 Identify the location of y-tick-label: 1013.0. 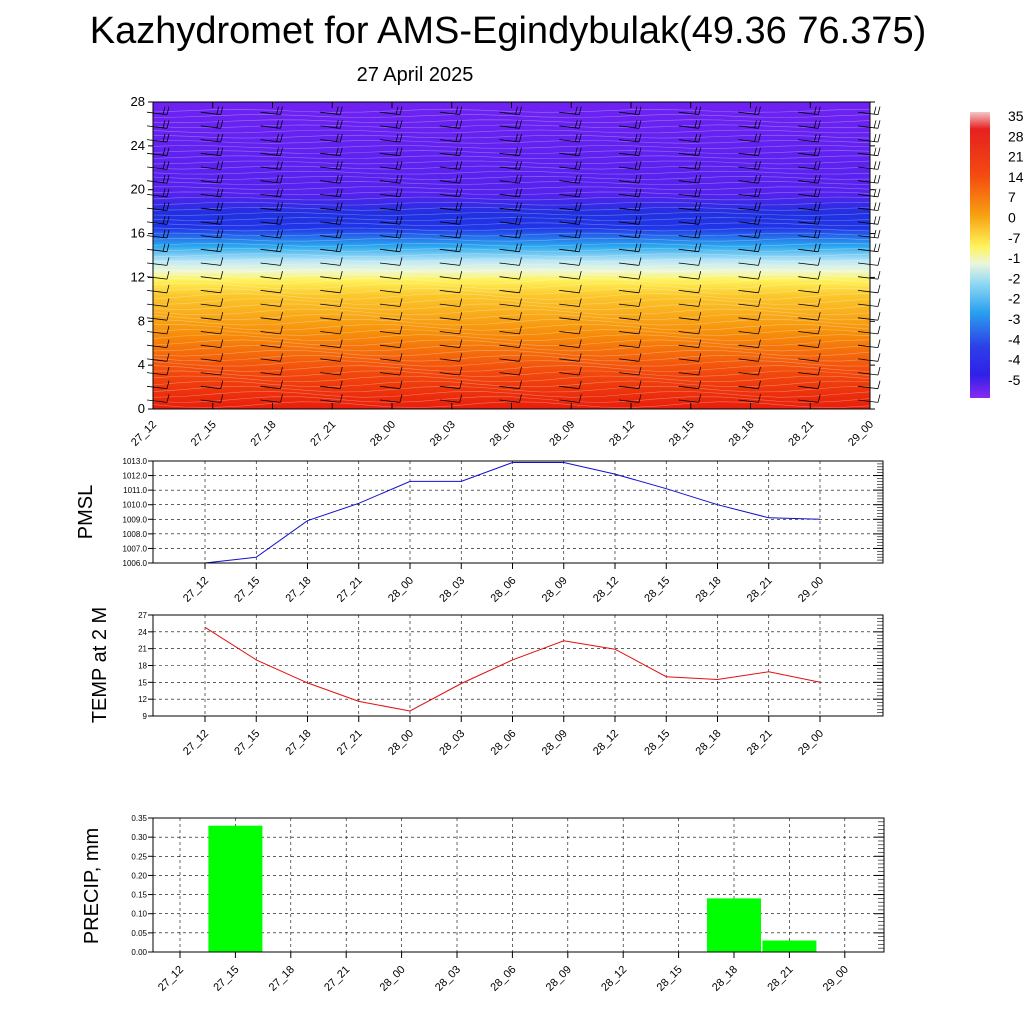
(135, 461).